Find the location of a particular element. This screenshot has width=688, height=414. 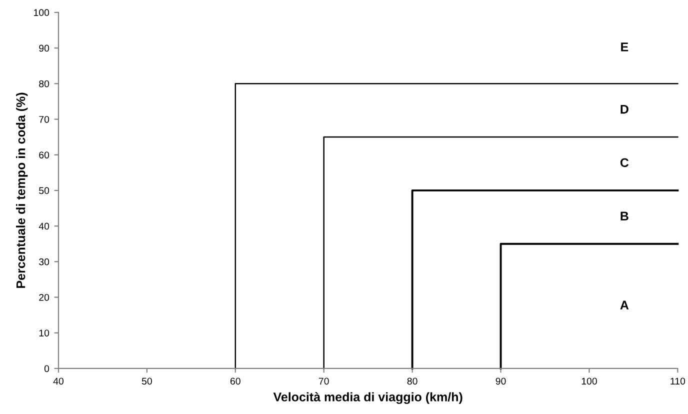

y-tick-label: 80 is located at coordinates (44, 84).